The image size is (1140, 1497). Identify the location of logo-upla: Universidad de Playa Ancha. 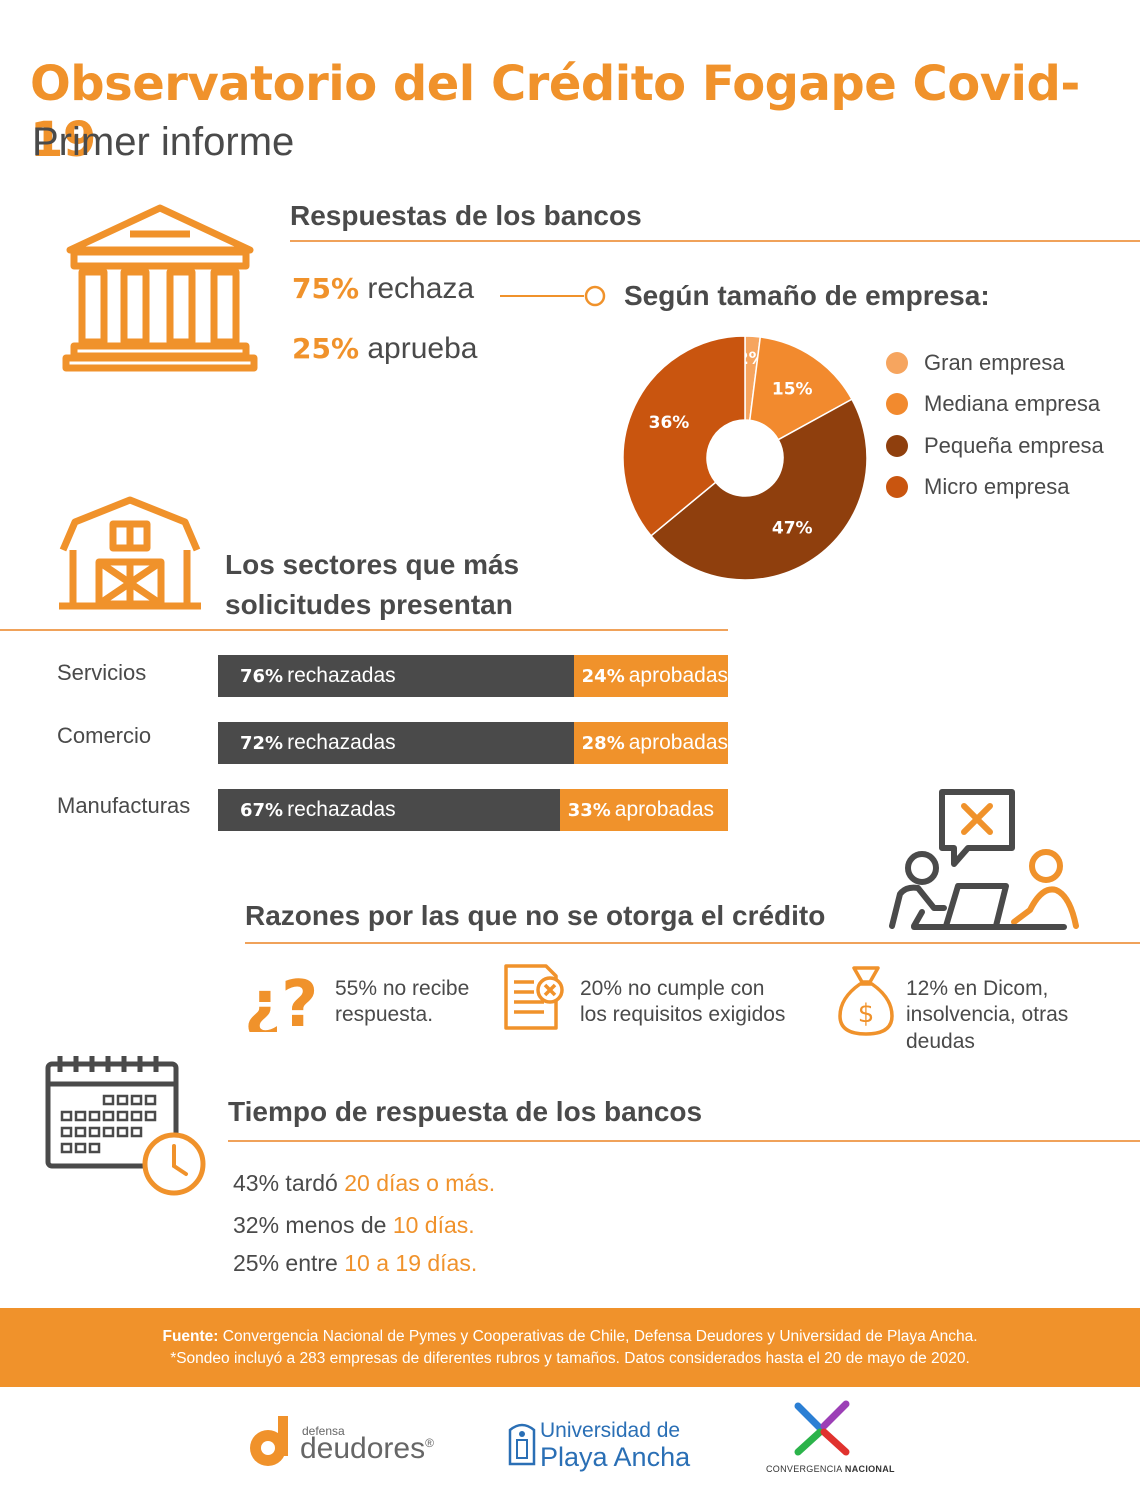
(615, 1446).